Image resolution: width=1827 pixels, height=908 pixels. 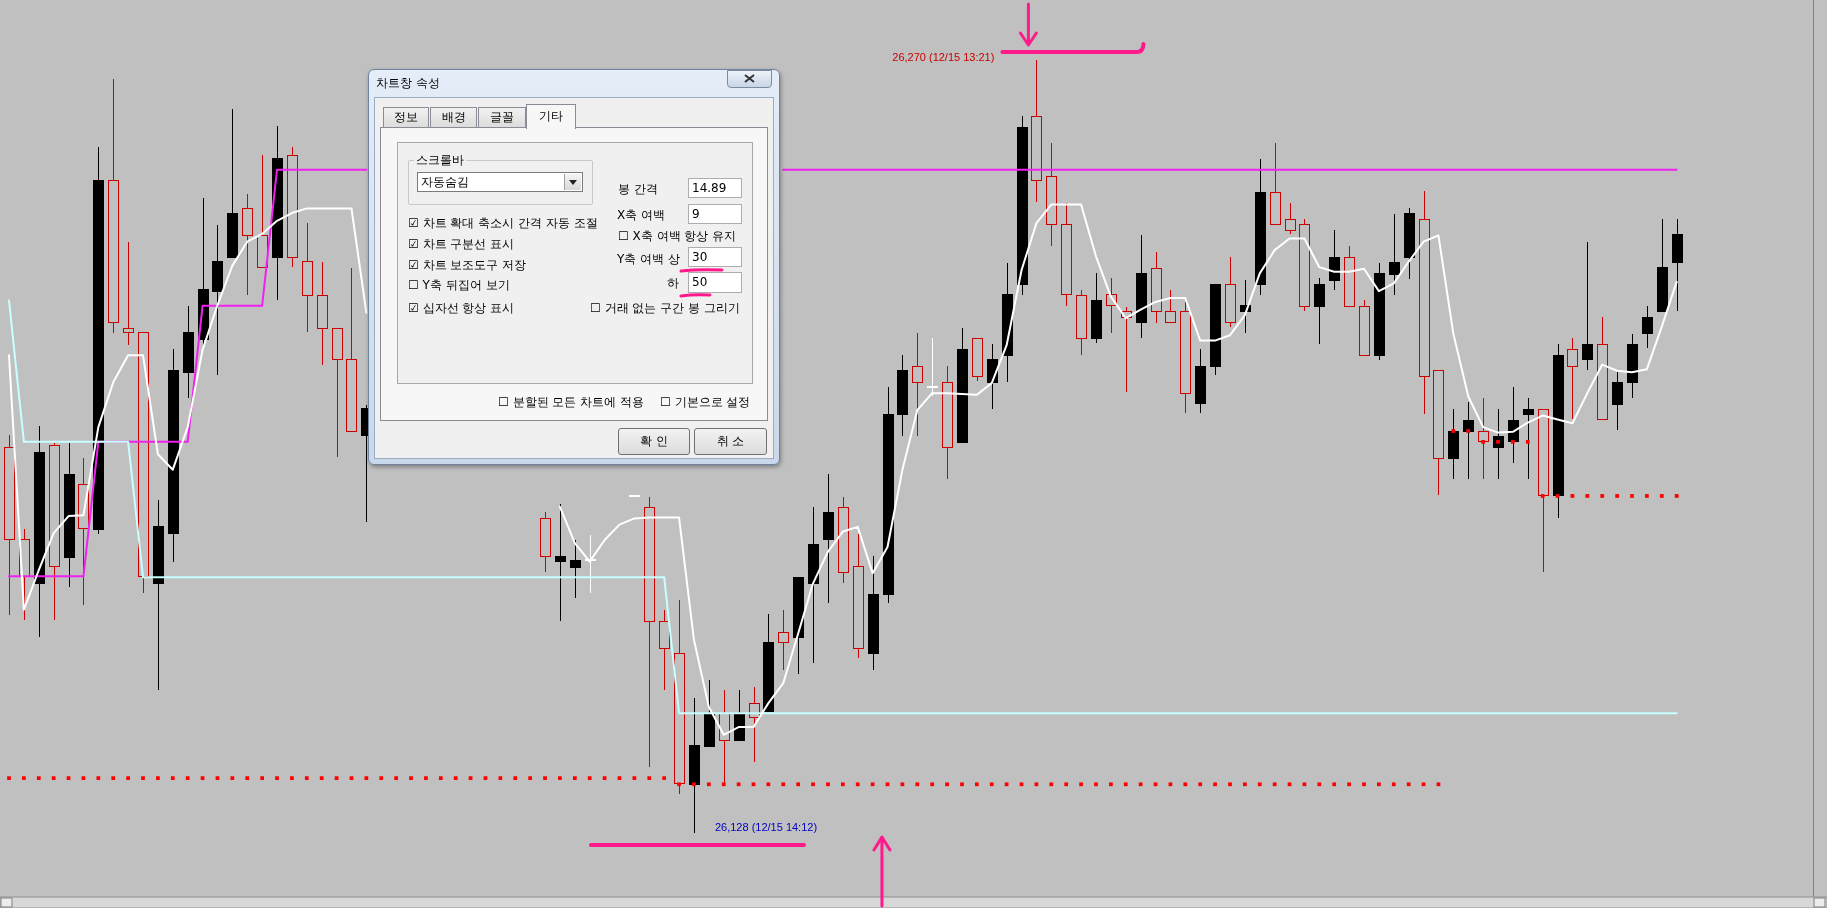 What do you see at coordinates (461, 244) in the screenshot?
I see `annotation: ☑ 차트 구분선 표시` at bounding box center [461, 244].